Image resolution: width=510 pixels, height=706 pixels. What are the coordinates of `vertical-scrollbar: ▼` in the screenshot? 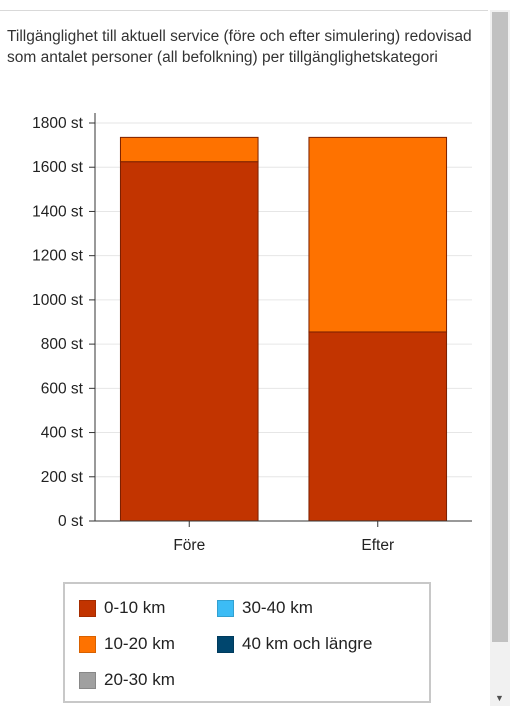 It's located at (500, 358).